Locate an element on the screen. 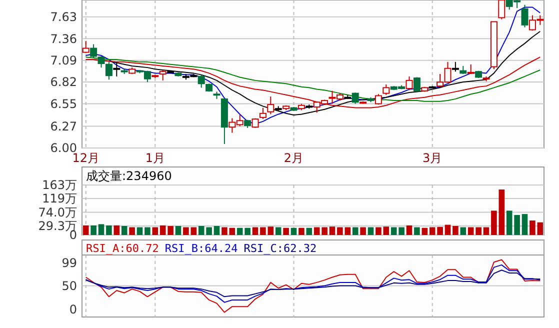 The image size is (559, 328). y-tick-label: 6.27 is located at coordinates (63, 126).